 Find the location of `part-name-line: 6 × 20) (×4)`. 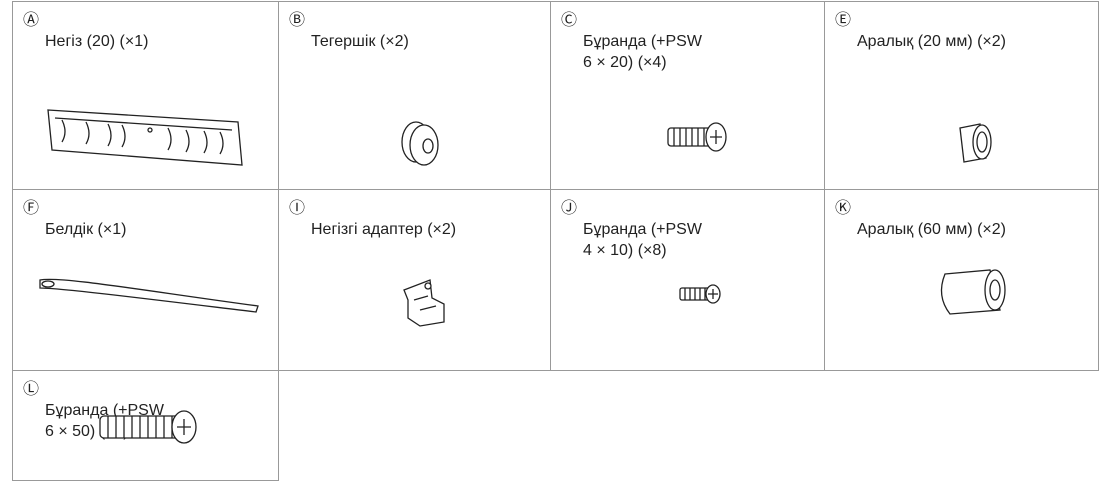

part-name-line: 6 × 20) (×4) is located at coordinates (625, 62).